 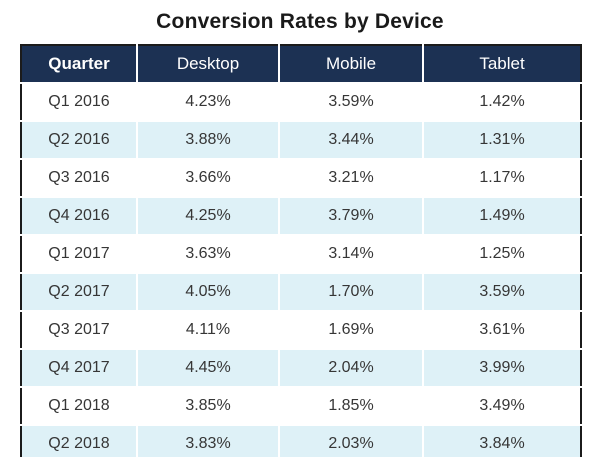 What do you see at coordinates (350, 64) in the screenshot?
I see `column-header-mobile: Mobile` at bounding box center [350, 64].